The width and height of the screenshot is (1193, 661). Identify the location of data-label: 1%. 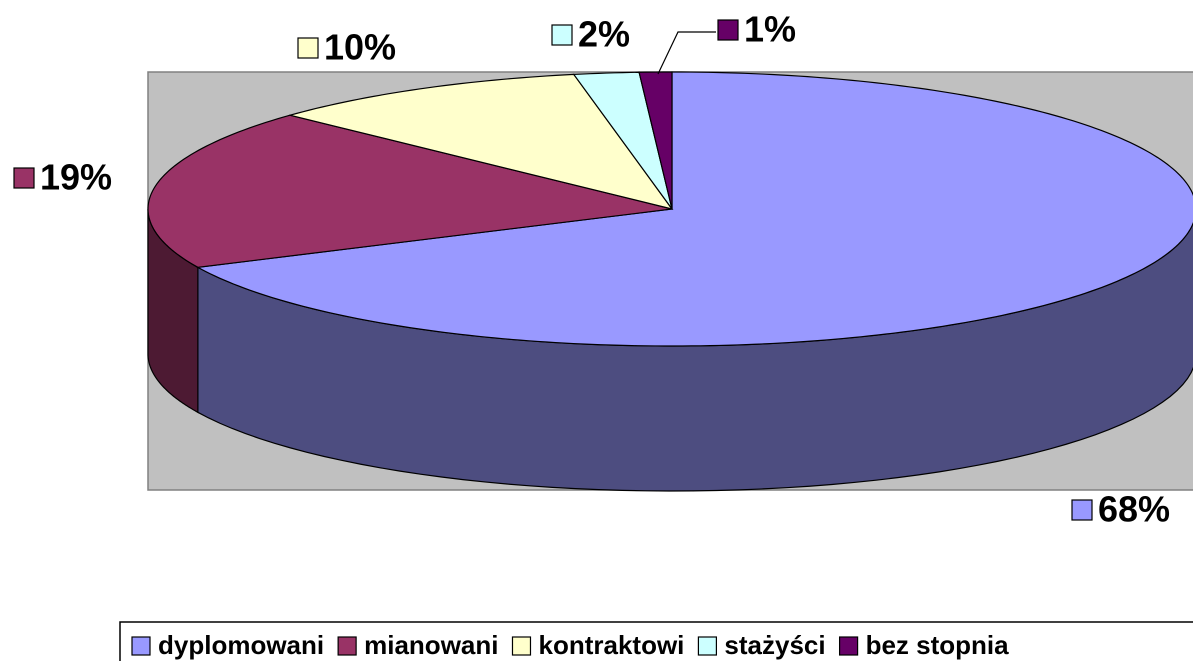
(770, 29).